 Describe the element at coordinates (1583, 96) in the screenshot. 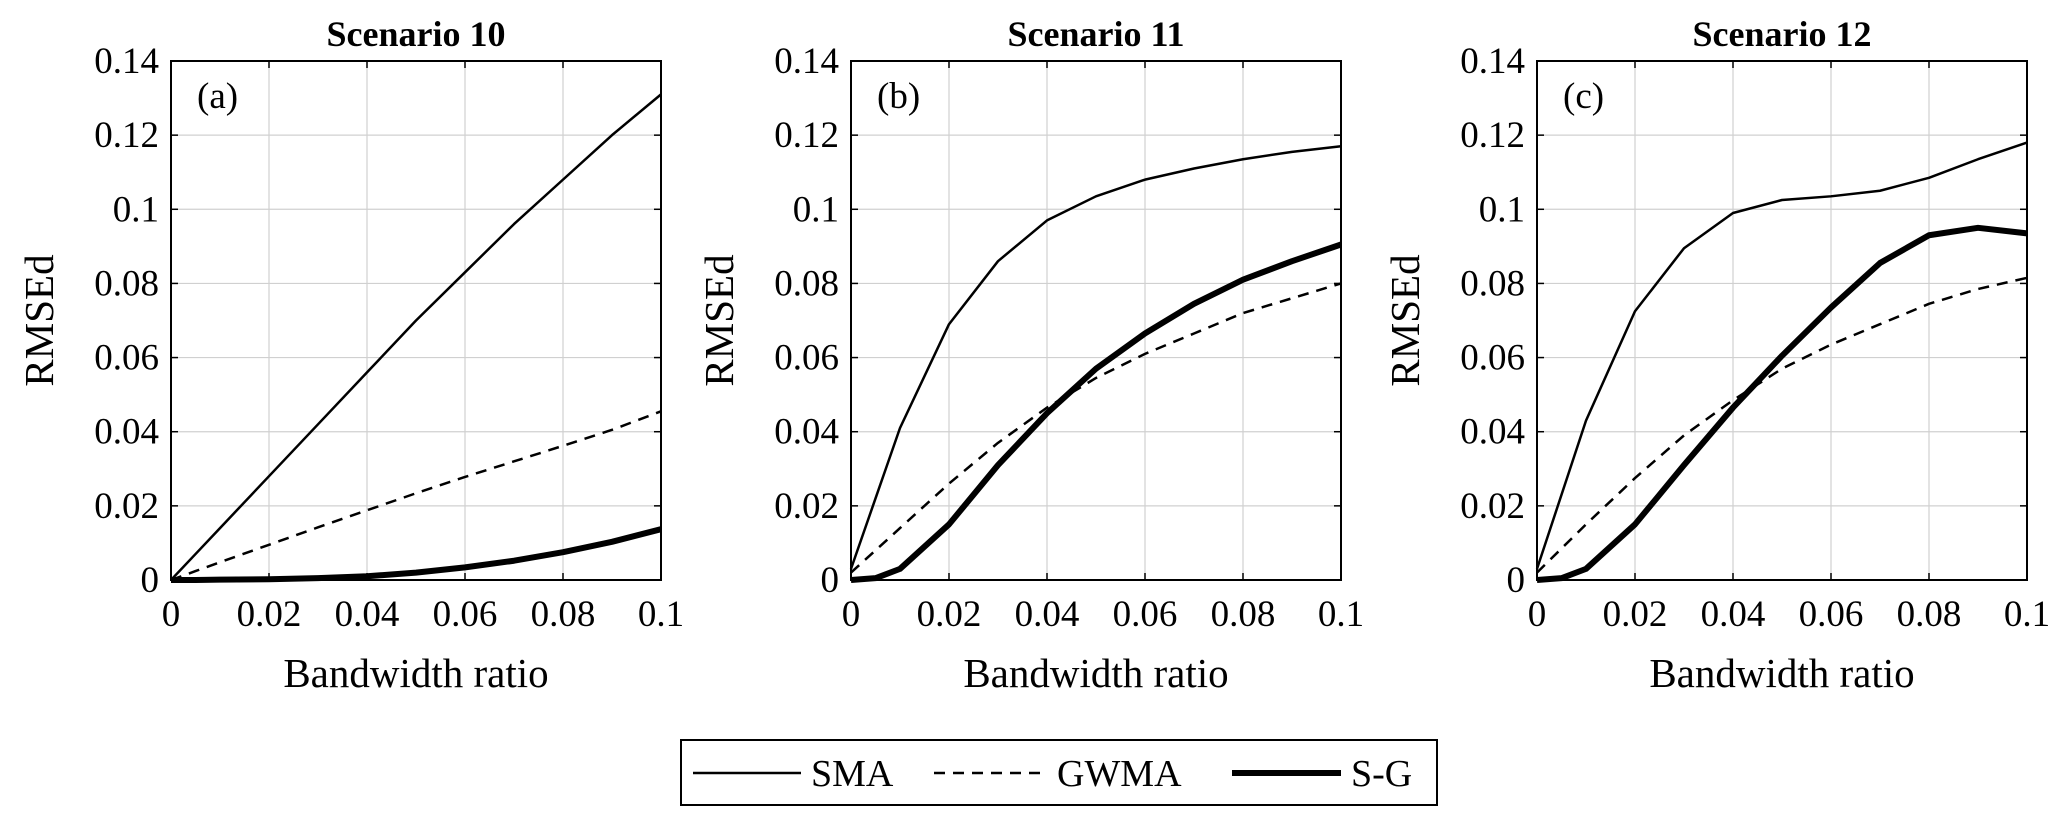

I see `panel-label: (c)` at that location.